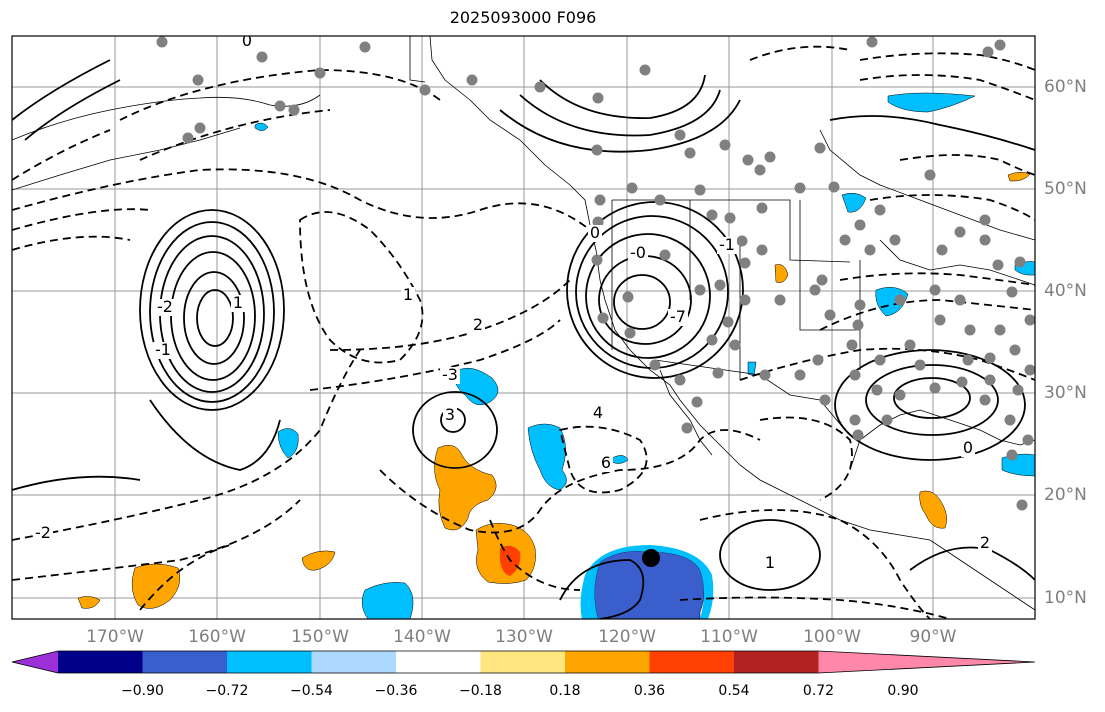  I want to click on colorbar-tick-label: 0.90, so click(903, 691).